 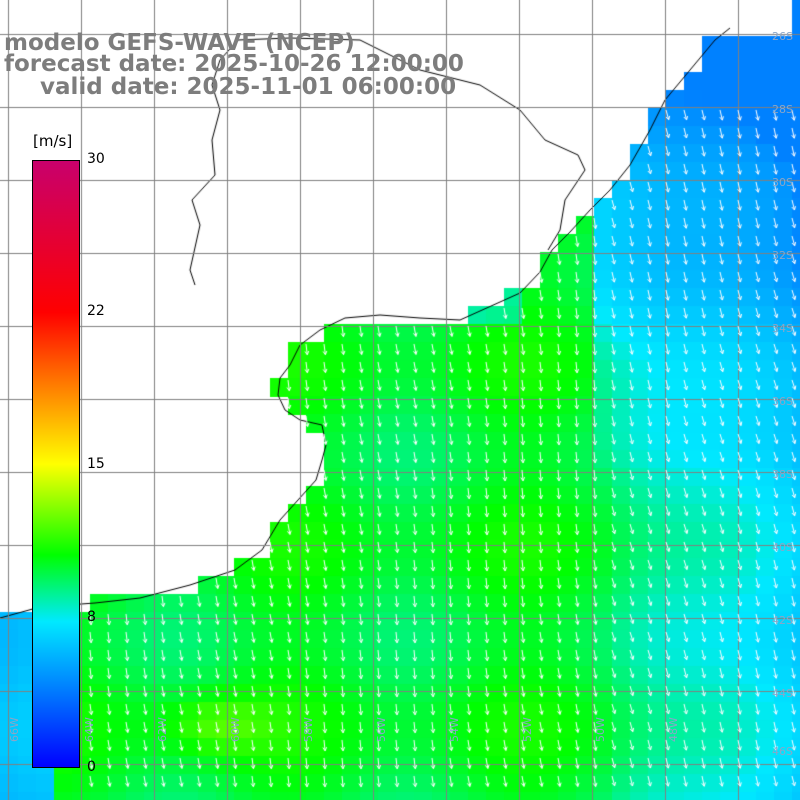 I want to click on forecast-date: forecast date: 2025-10-26 12:00:00, so click(x=234, y=64).